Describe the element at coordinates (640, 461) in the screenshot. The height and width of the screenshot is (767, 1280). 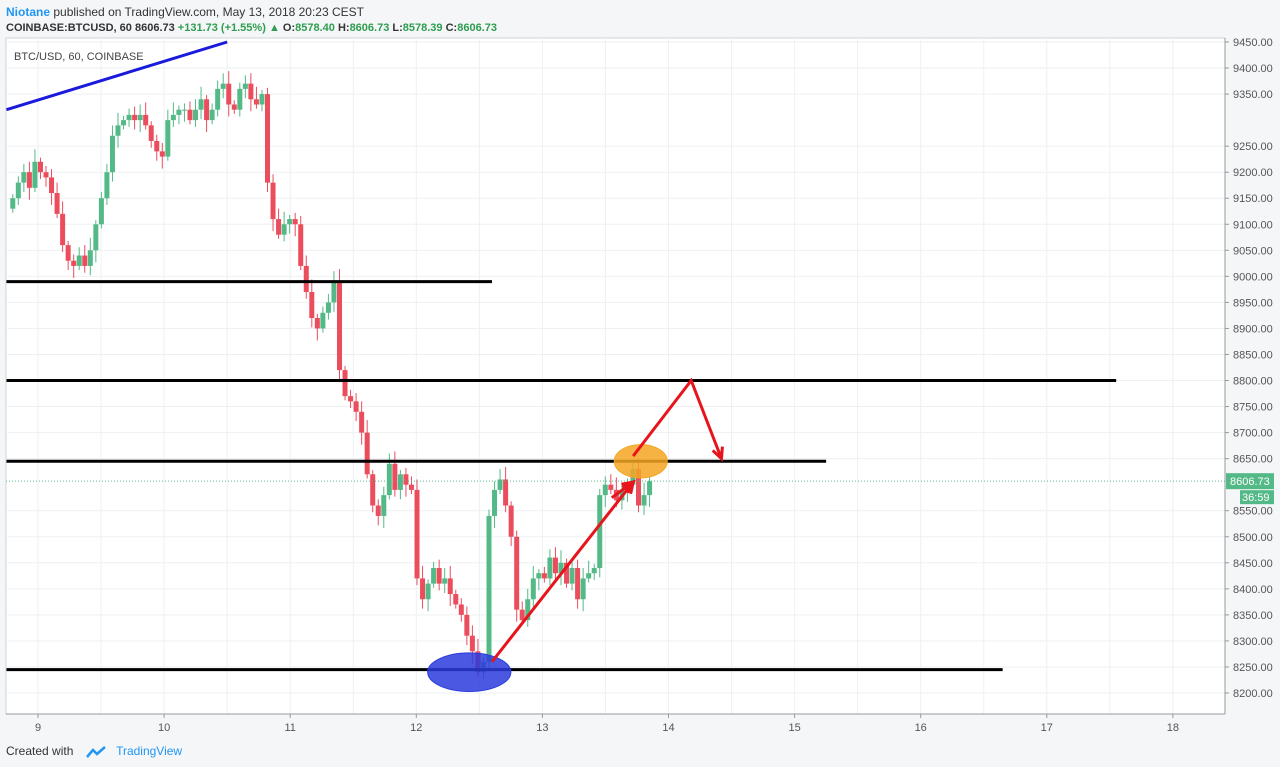
I see `resistance-ellipse` at that location.